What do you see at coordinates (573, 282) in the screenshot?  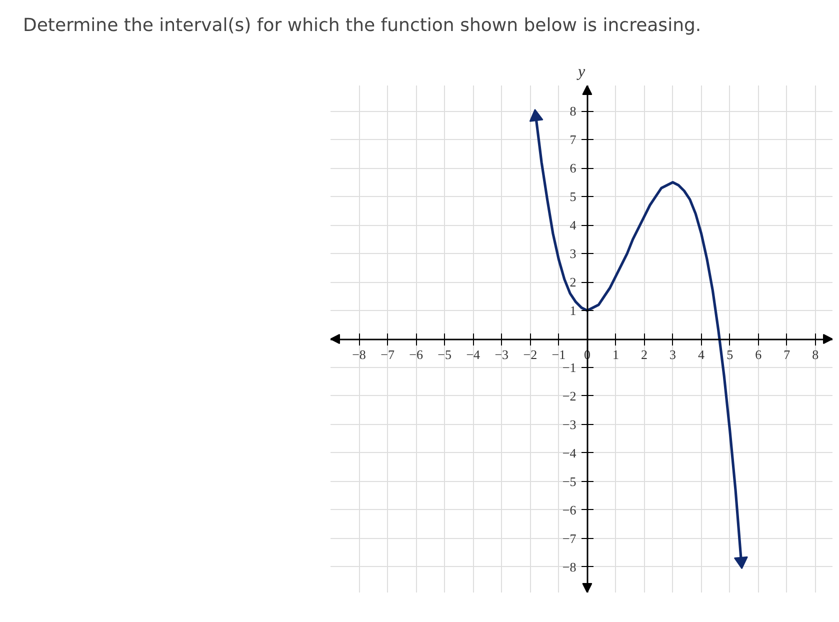 I see `y-tick-label: 2` at bounding box center [573, 282].